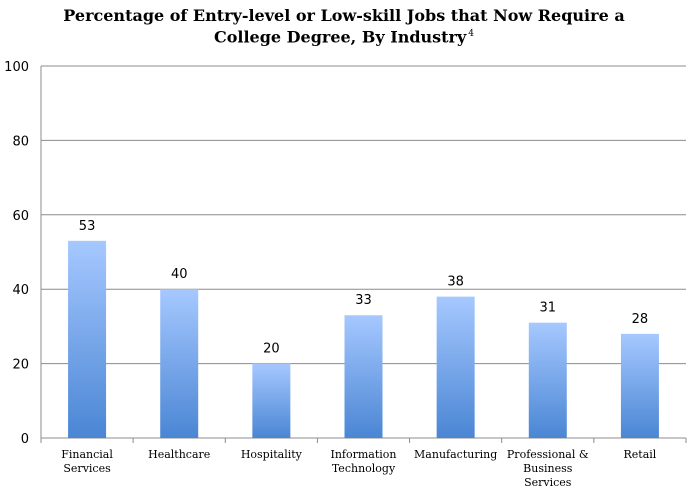  I want to click on bar-retail, so click(639, 385).